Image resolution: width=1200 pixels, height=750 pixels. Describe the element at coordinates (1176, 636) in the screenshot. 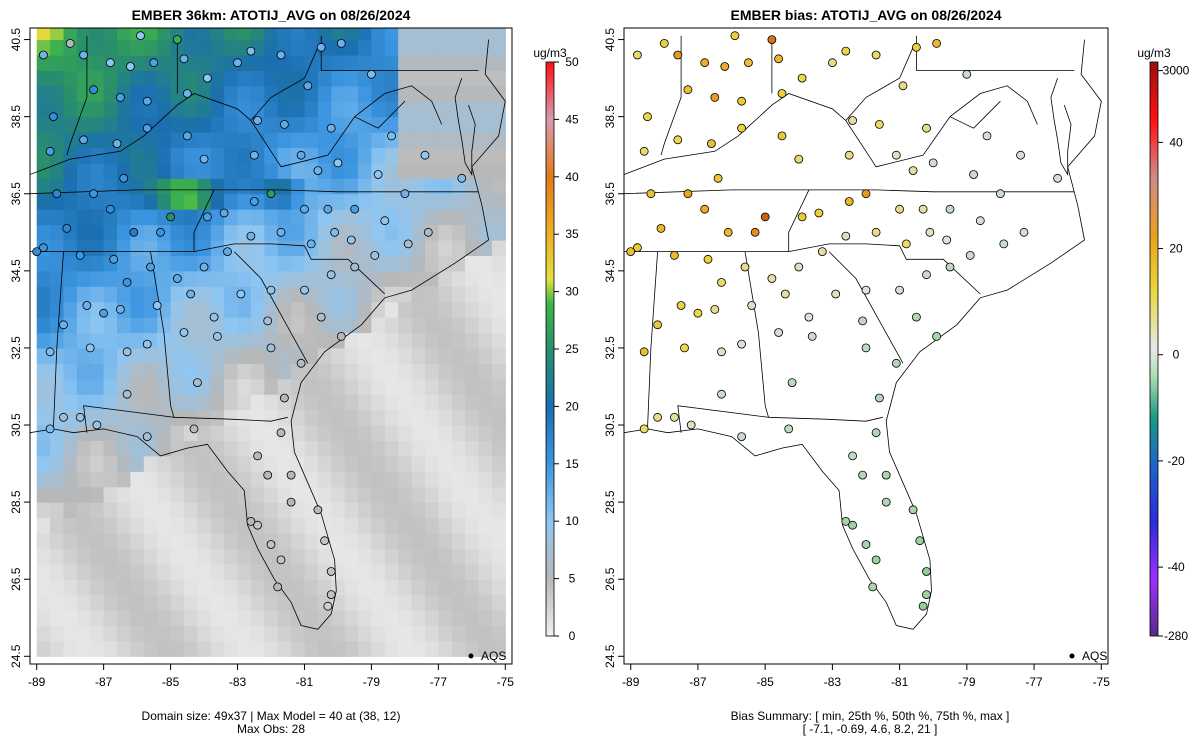

I see `colorbar-tick-label: -280` at that location.